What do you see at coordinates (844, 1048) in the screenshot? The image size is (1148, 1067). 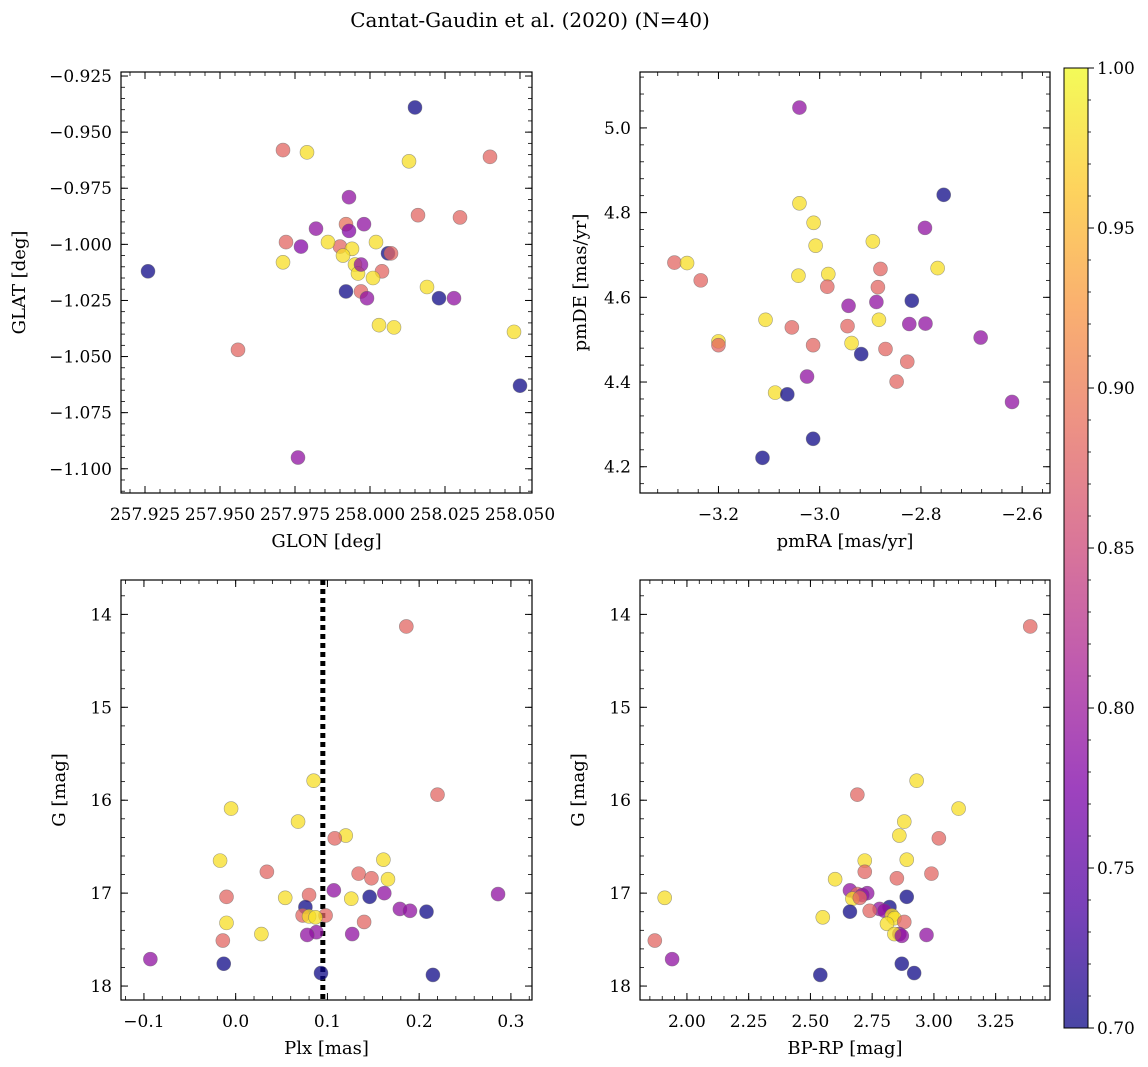 I see `x-axis-label: BP-RP [mag]` at bounding box center [844, 1048].